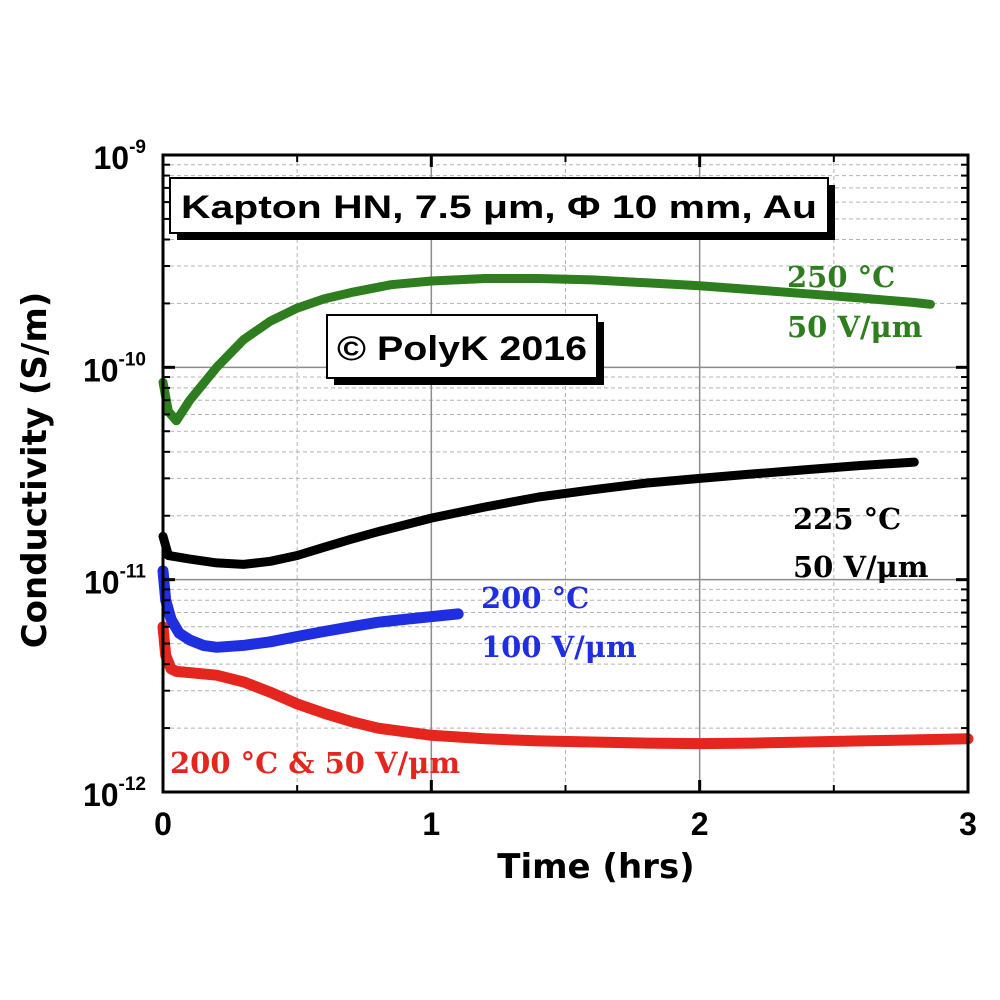 This screenshot has width=1000, height=1000. What do you see at coordinates (35, 470) in the screenshot?
I see `y-axis-title: Conductivity (S/m)` at bounding box center [35, 470].